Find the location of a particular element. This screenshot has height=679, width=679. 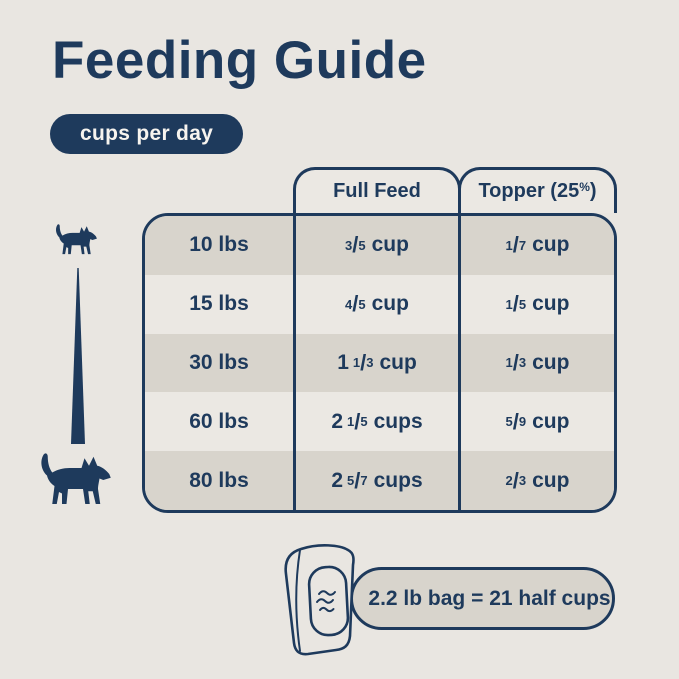

table-row: 15 lbs 4/5 cup 1/5 cup is located at coordinates (379, 304).